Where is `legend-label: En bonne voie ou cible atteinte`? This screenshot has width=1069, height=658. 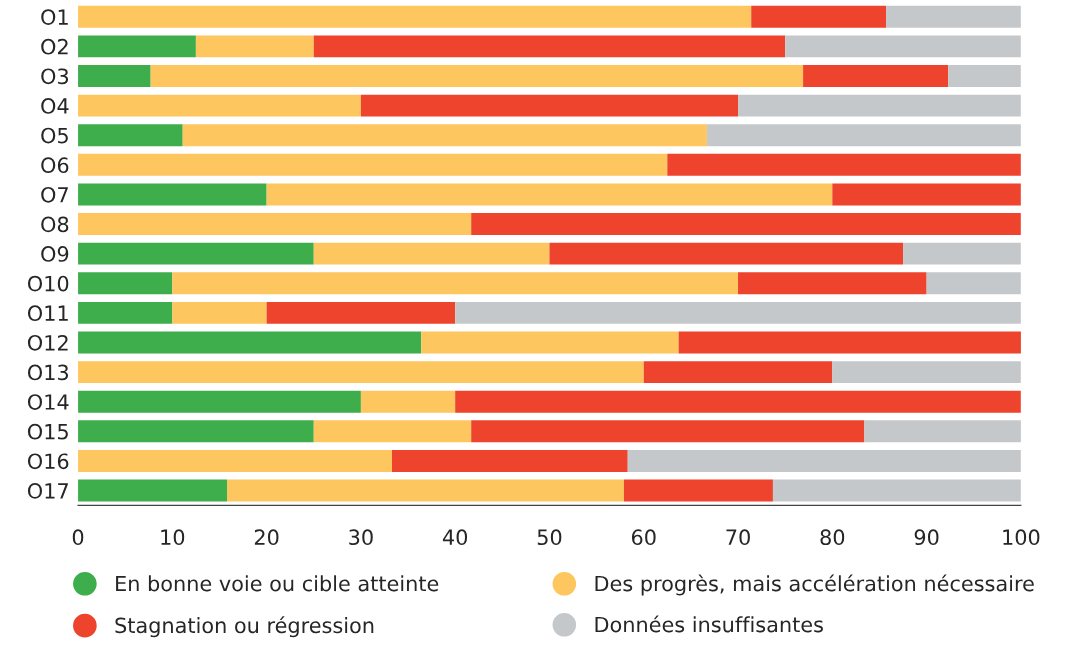
legend-label: En bonne voie ou cible atteinte is located at coordinates (277, 583).